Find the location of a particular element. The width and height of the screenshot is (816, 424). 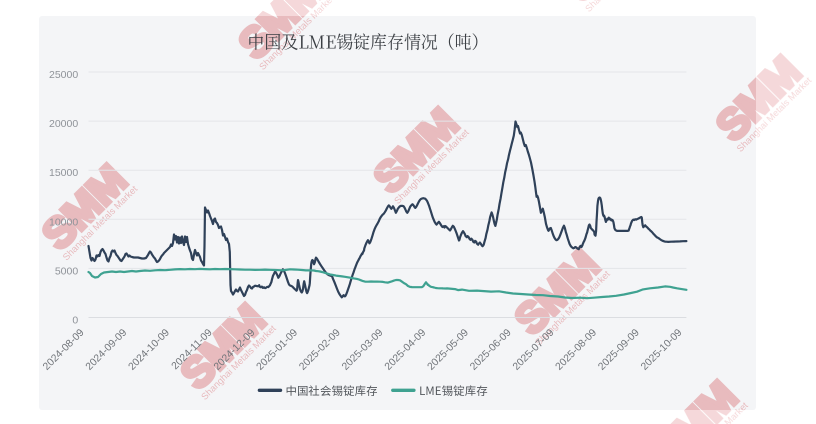

svg-text: LME锡锭库存 is located at coordinates (453, 391).